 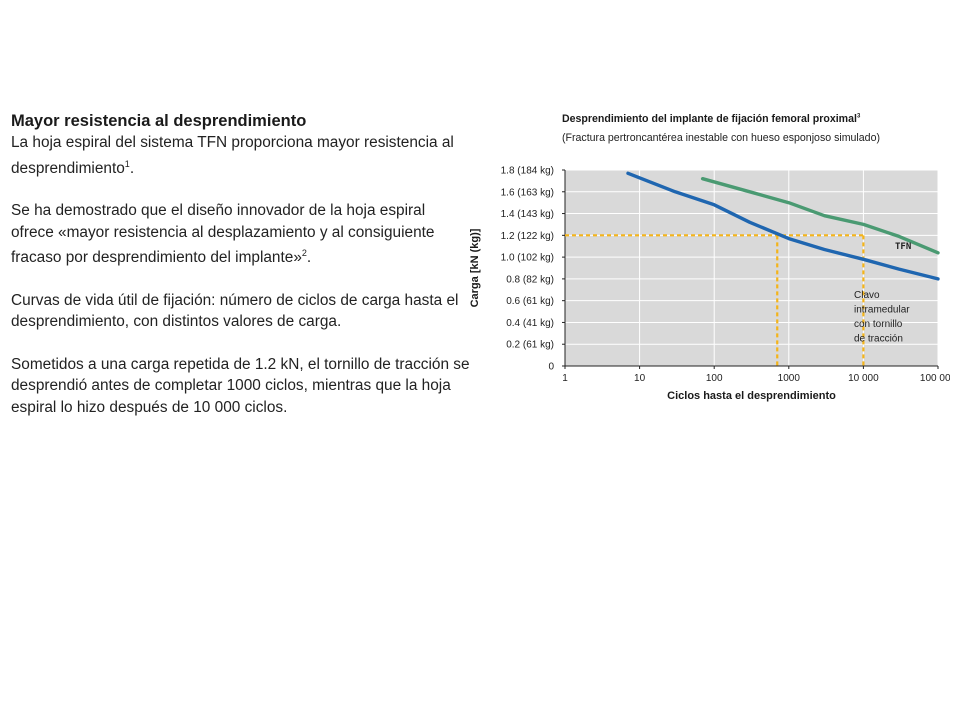 I want to click on x-tick-label: 1000, so click(x=789, y=378).